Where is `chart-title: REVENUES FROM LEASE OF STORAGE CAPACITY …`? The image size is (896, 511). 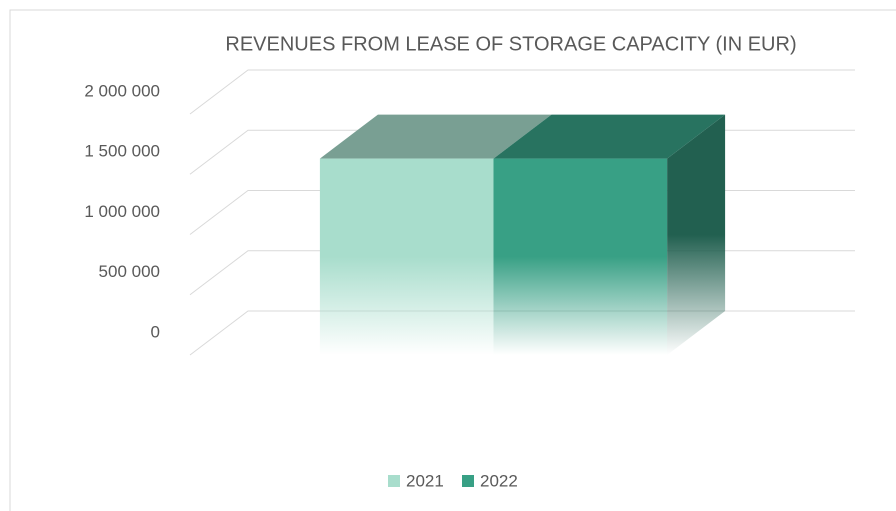 chart-title: REVENUES FROM LEASE OF STORAGE CAPACITY … is located at coordinates (510, 44).